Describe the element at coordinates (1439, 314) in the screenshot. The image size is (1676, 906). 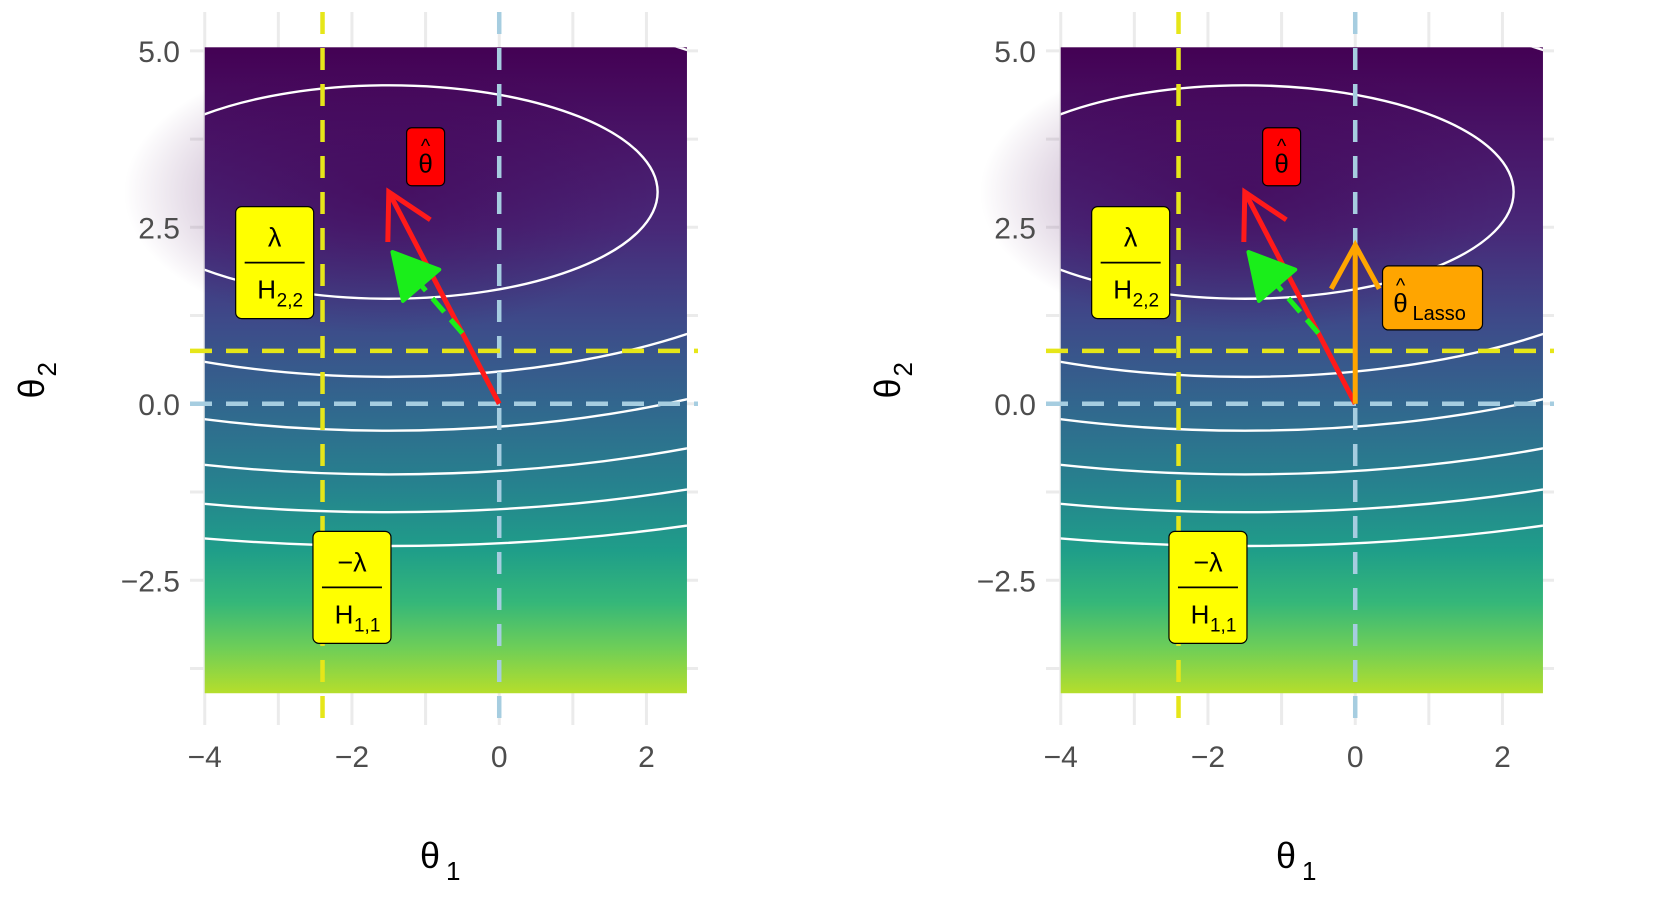
I see `theta-lasso-label-sub: Lasso` at that location.